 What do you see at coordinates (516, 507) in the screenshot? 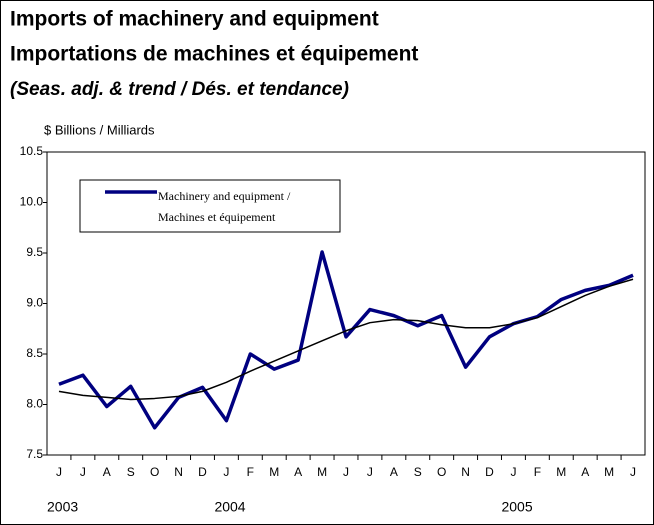
I see `year-label: 2005` at bounding box center [516, 507].